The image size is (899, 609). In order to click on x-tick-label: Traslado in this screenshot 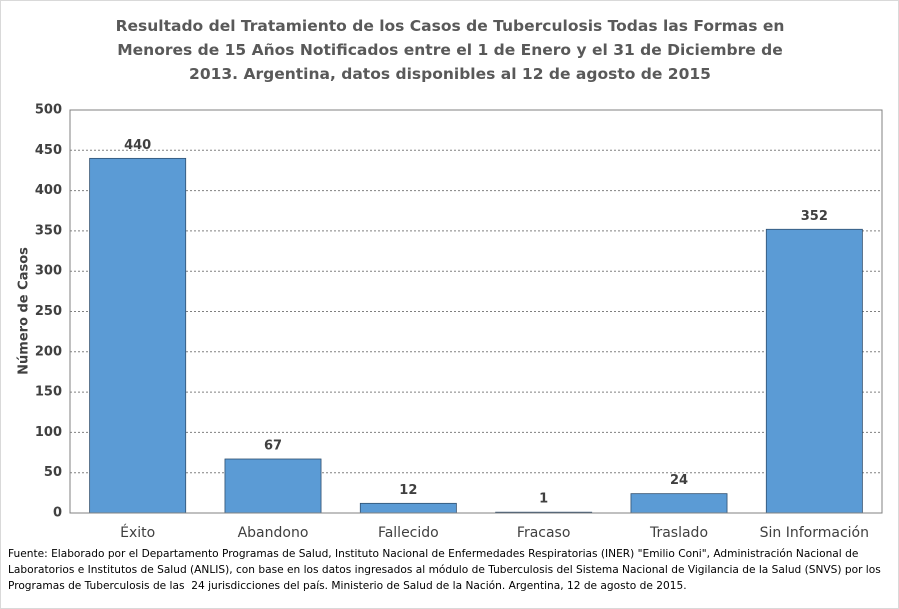, I will do `click(678, 532)`.